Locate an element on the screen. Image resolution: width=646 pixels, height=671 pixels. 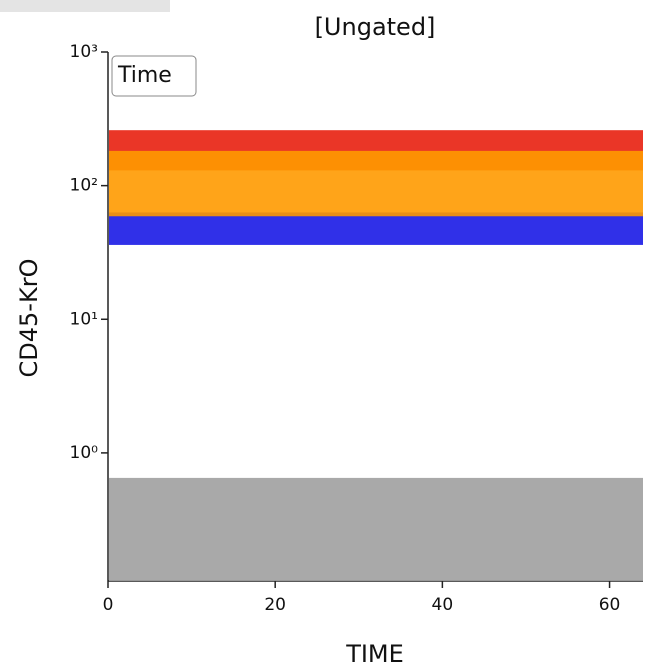
x-axis-label: TIME is located at coordinates (374, 654).